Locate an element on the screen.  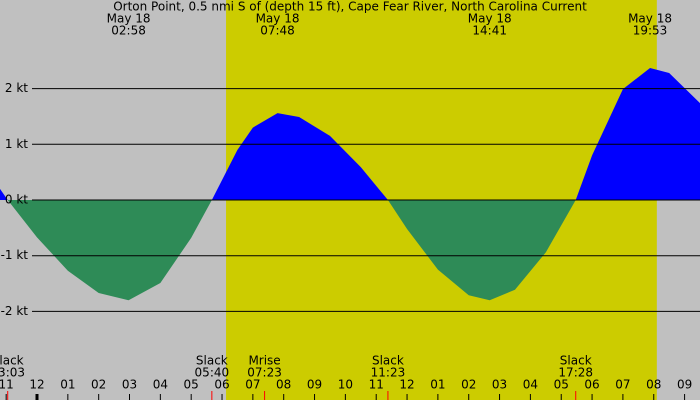
event-time: 19:53 is located at coordinates (650, 31).